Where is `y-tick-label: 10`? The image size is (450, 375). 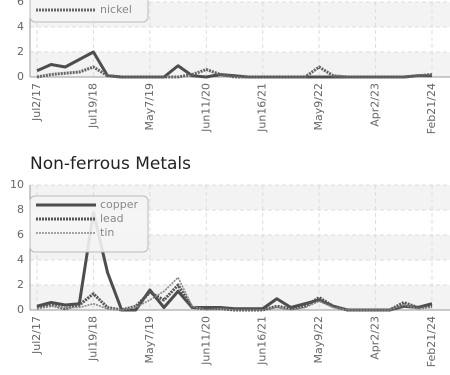 y-tick-label: 10 is located at coordinates (17, 184).